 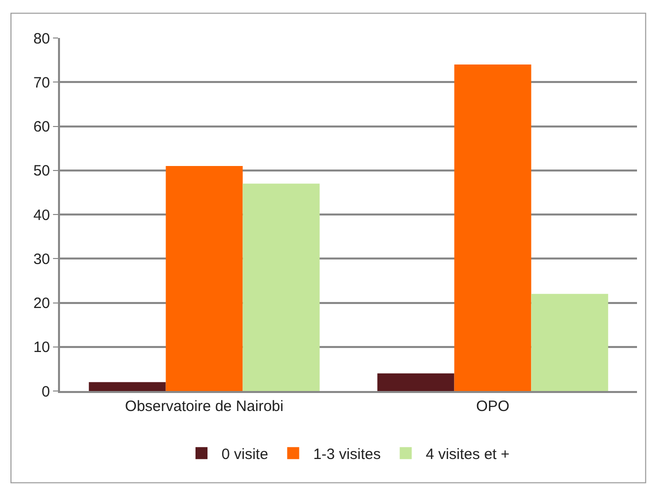 What do you see at coordinates (41, 215) in the screenshot?
I see `y-tick-label: 40` at bounding box center [41, 215].